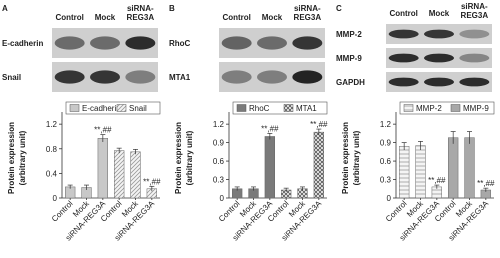  Describe the element at coordinates (180, 43) in the screenshot. I see `blot-row-label: RhoC` at that location.